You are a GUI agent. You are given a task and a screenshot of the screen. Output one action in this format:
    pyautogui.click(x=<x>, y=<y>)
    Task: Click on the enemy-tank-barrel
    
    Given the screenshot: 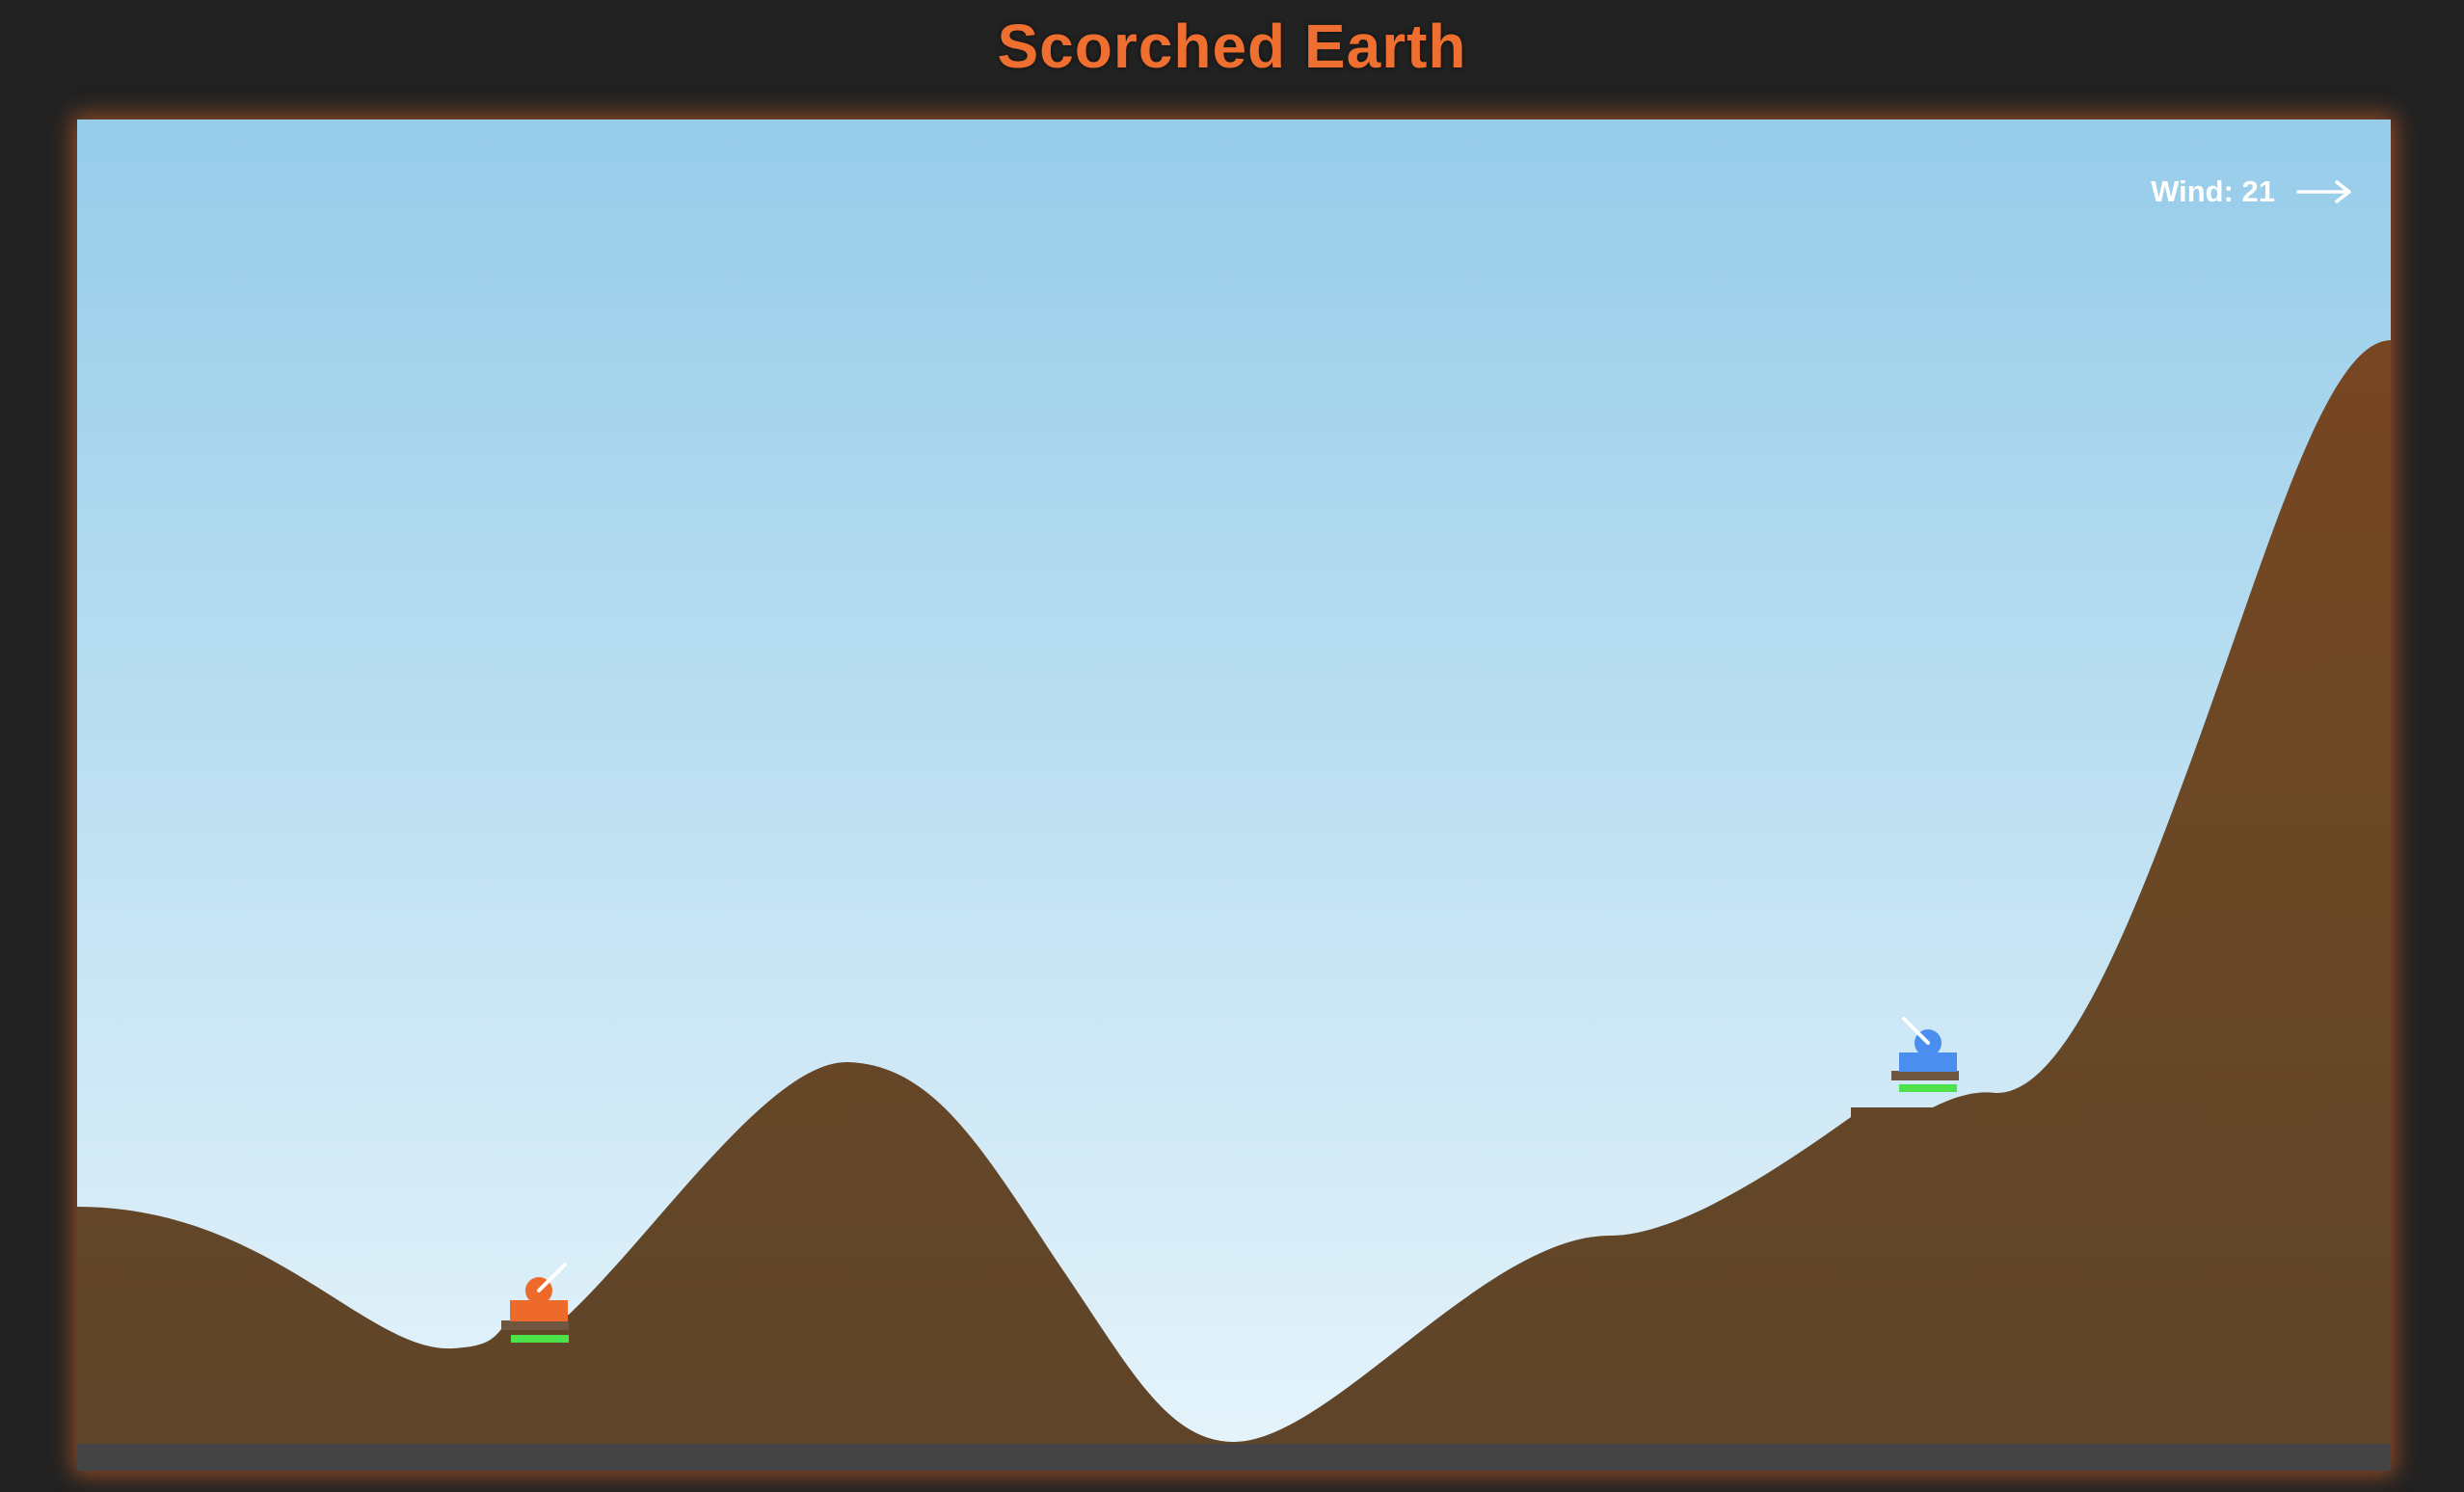 What is the action you would take?
    pyautogui.click(x=1916, y=1031)
    